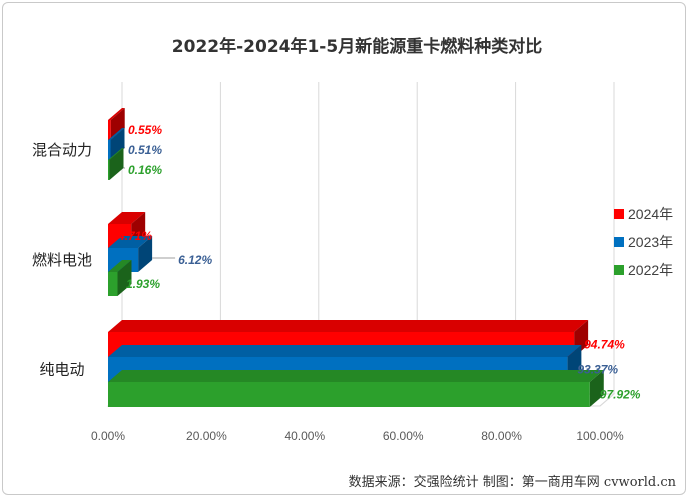 The image size is (688, 497). I want to click on x-tick-label: 20.00%, so click(206, 436).